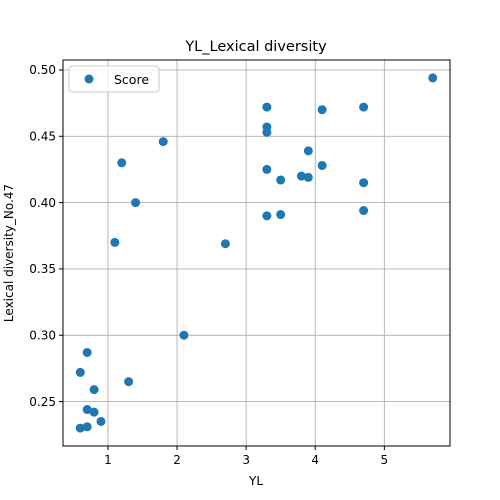  What do you see at coordinates (131, 79) in the screenshot?
I see `legend-label: Score` at bounding box center [131, 79].